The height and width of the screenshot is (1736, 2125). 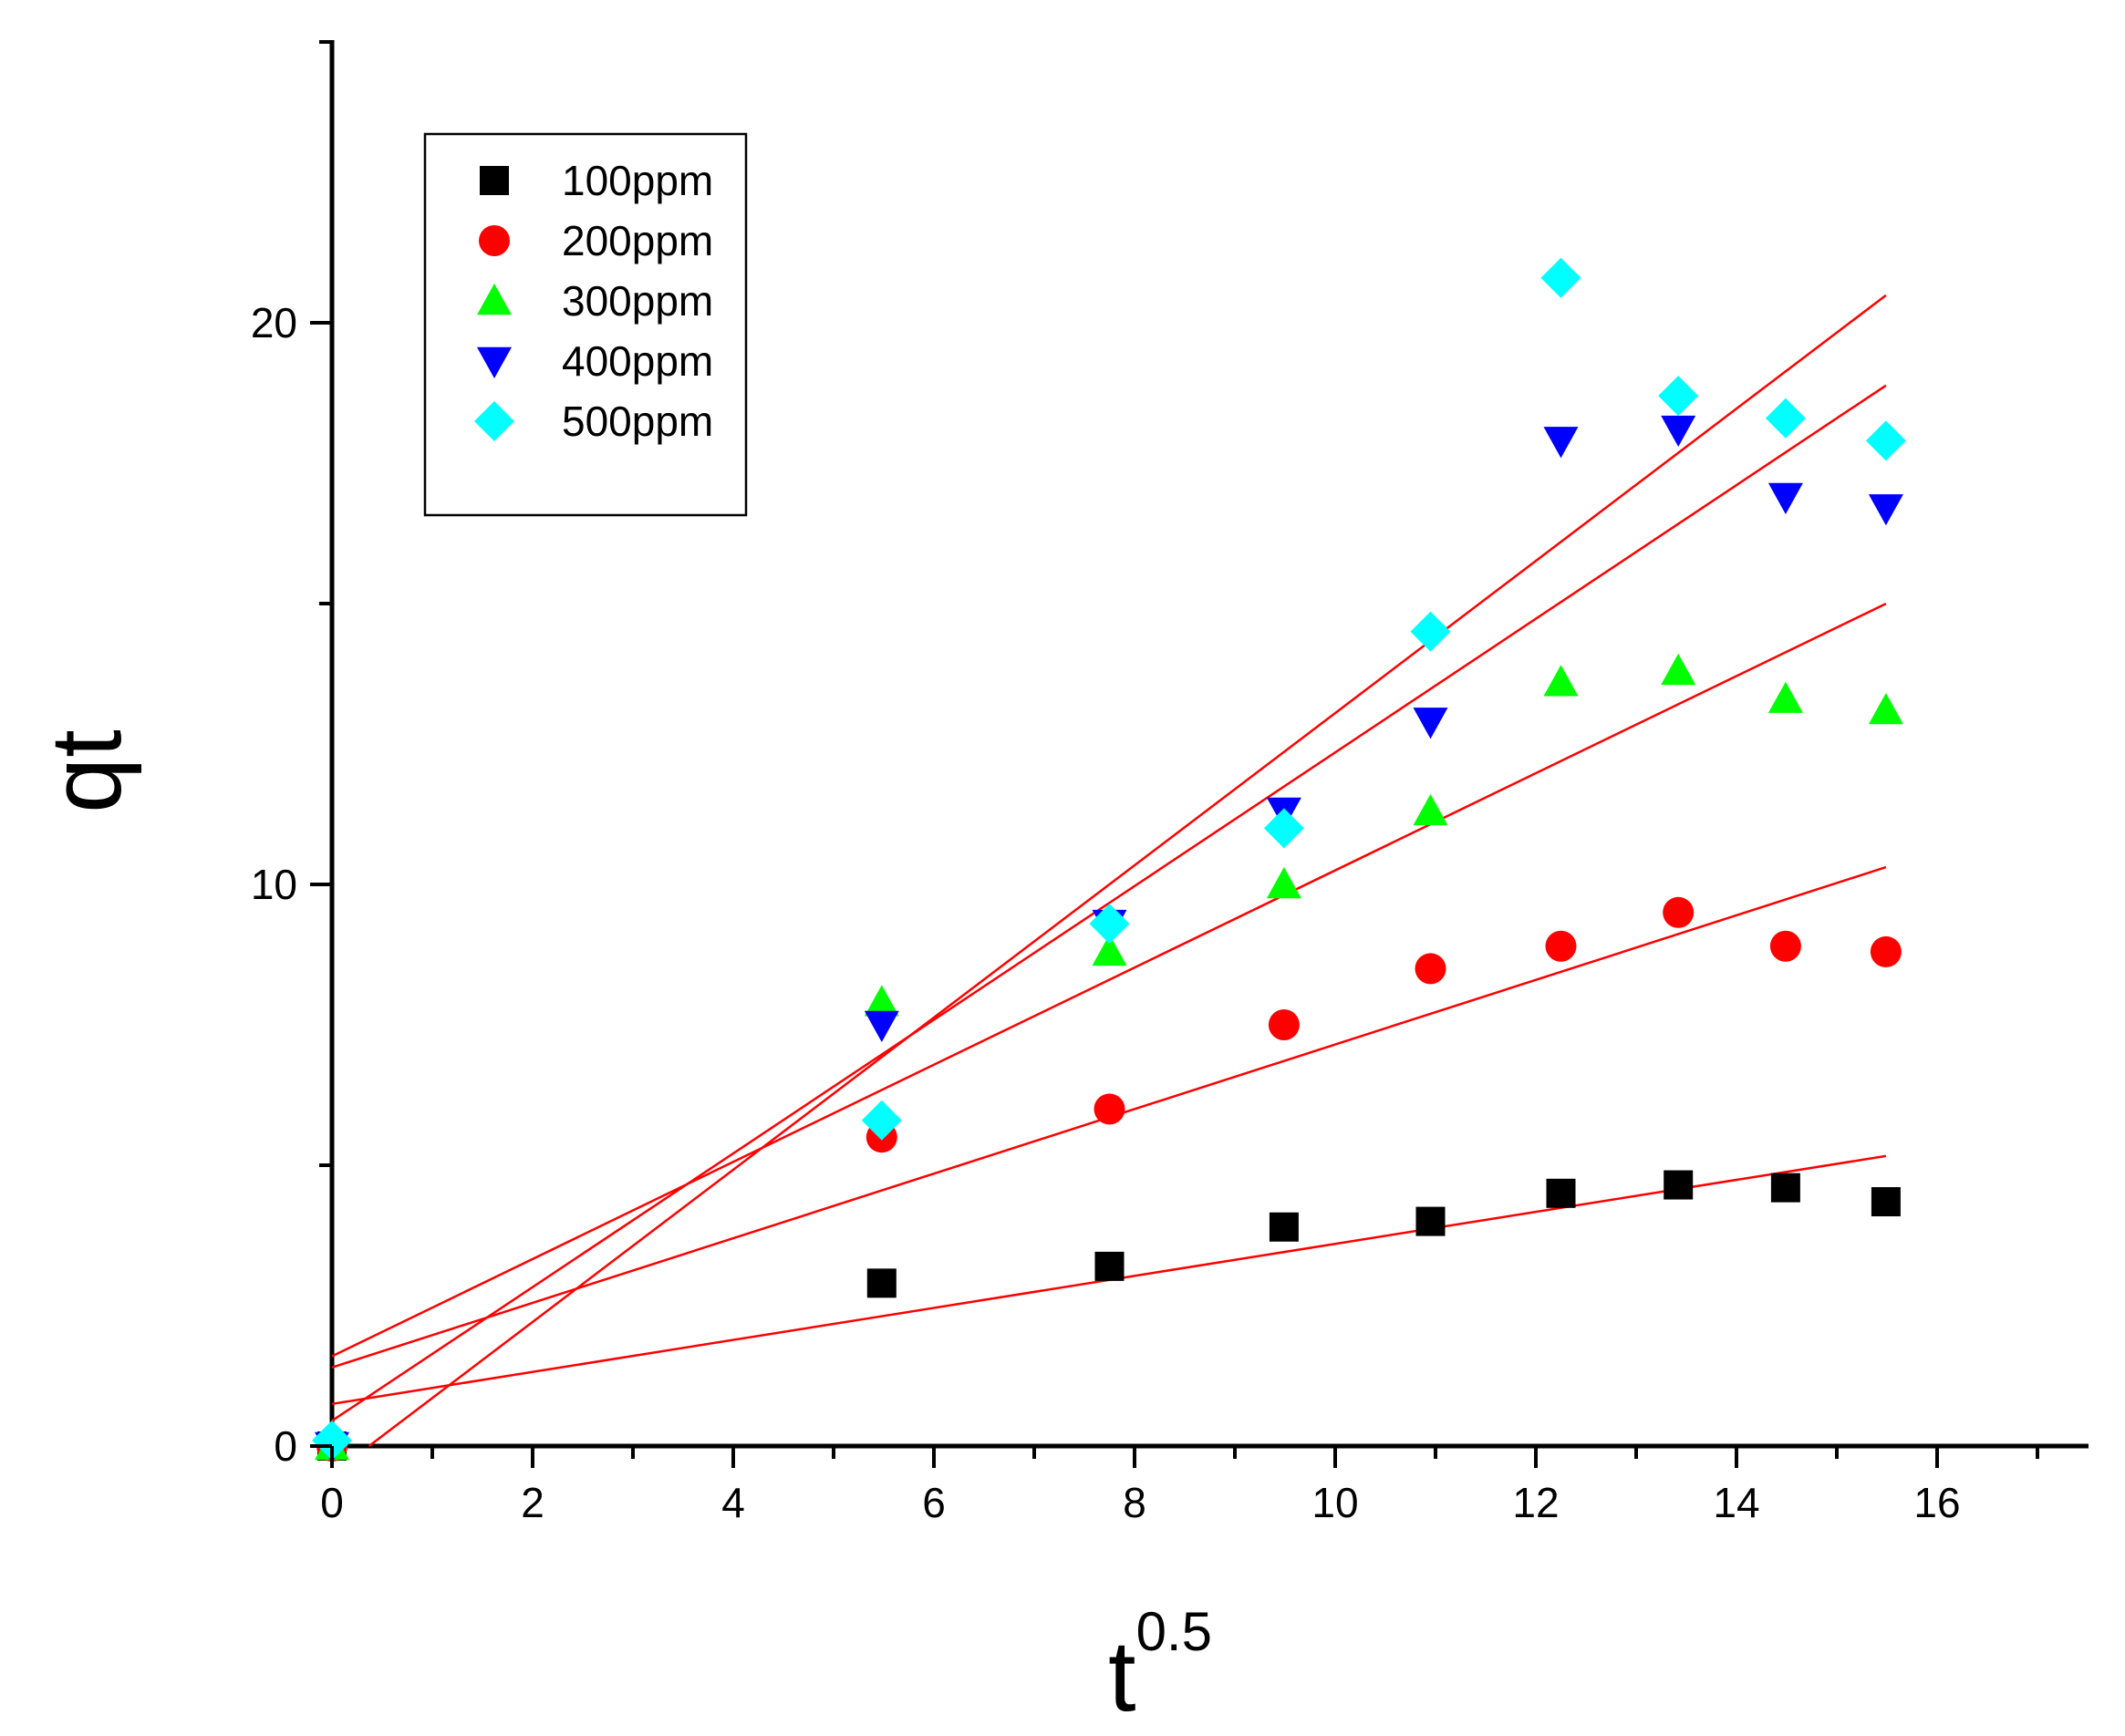 What do you see at coordinates (1936, 1502) in the screenshot?
I see `x-tick-label: 16` at bounding box center [1936, 1502].